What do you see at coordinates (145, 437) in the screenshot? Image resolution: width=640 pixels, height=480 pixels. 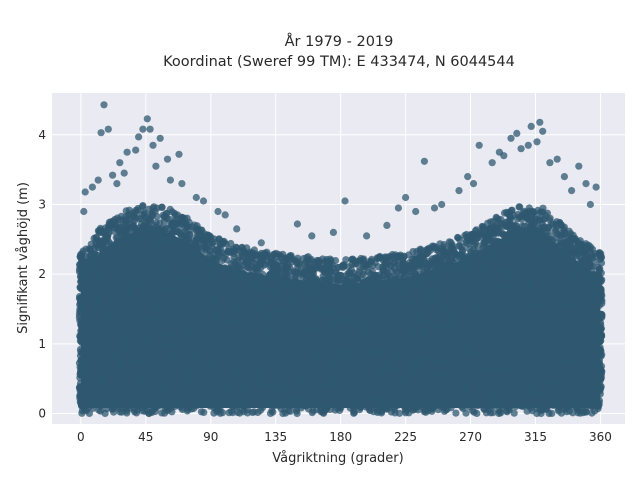 I see `x-tick-label: 45` at bounding box center [145, 437].